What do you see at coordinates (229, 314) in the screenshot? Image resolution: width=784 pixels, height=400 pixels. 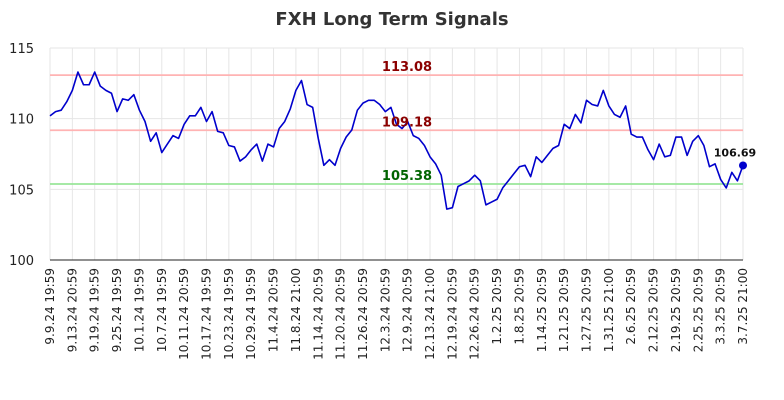 I see `x-tick-label: 10.23.24 19:59` at bounding box center [229, 314].